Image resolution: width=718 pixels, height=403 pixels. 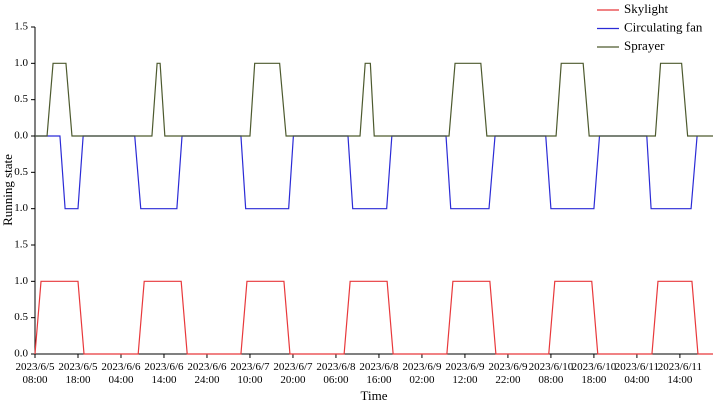 What do you see at coordinates (121, 373) in the screenshot?
I see `x-tick-label: 2023/6/6 04:00` at bounding box center [121, 373].